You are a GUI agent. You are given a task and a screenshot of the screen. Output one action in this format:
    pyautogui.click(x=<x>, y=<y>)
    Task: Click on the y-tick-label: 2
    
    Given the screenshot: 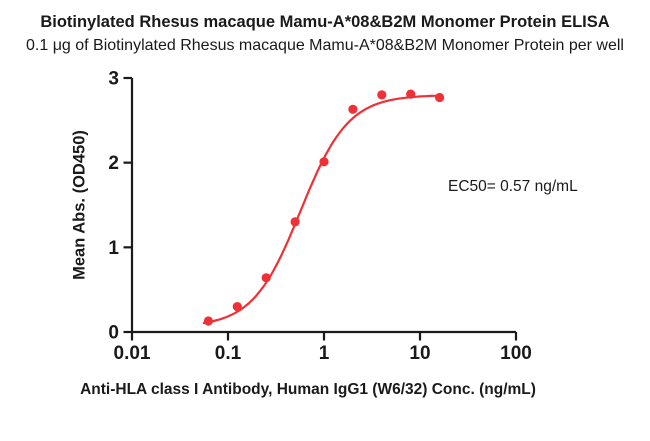 What is the action you would take?
    pyautogui.click(x=113, y=163)
    